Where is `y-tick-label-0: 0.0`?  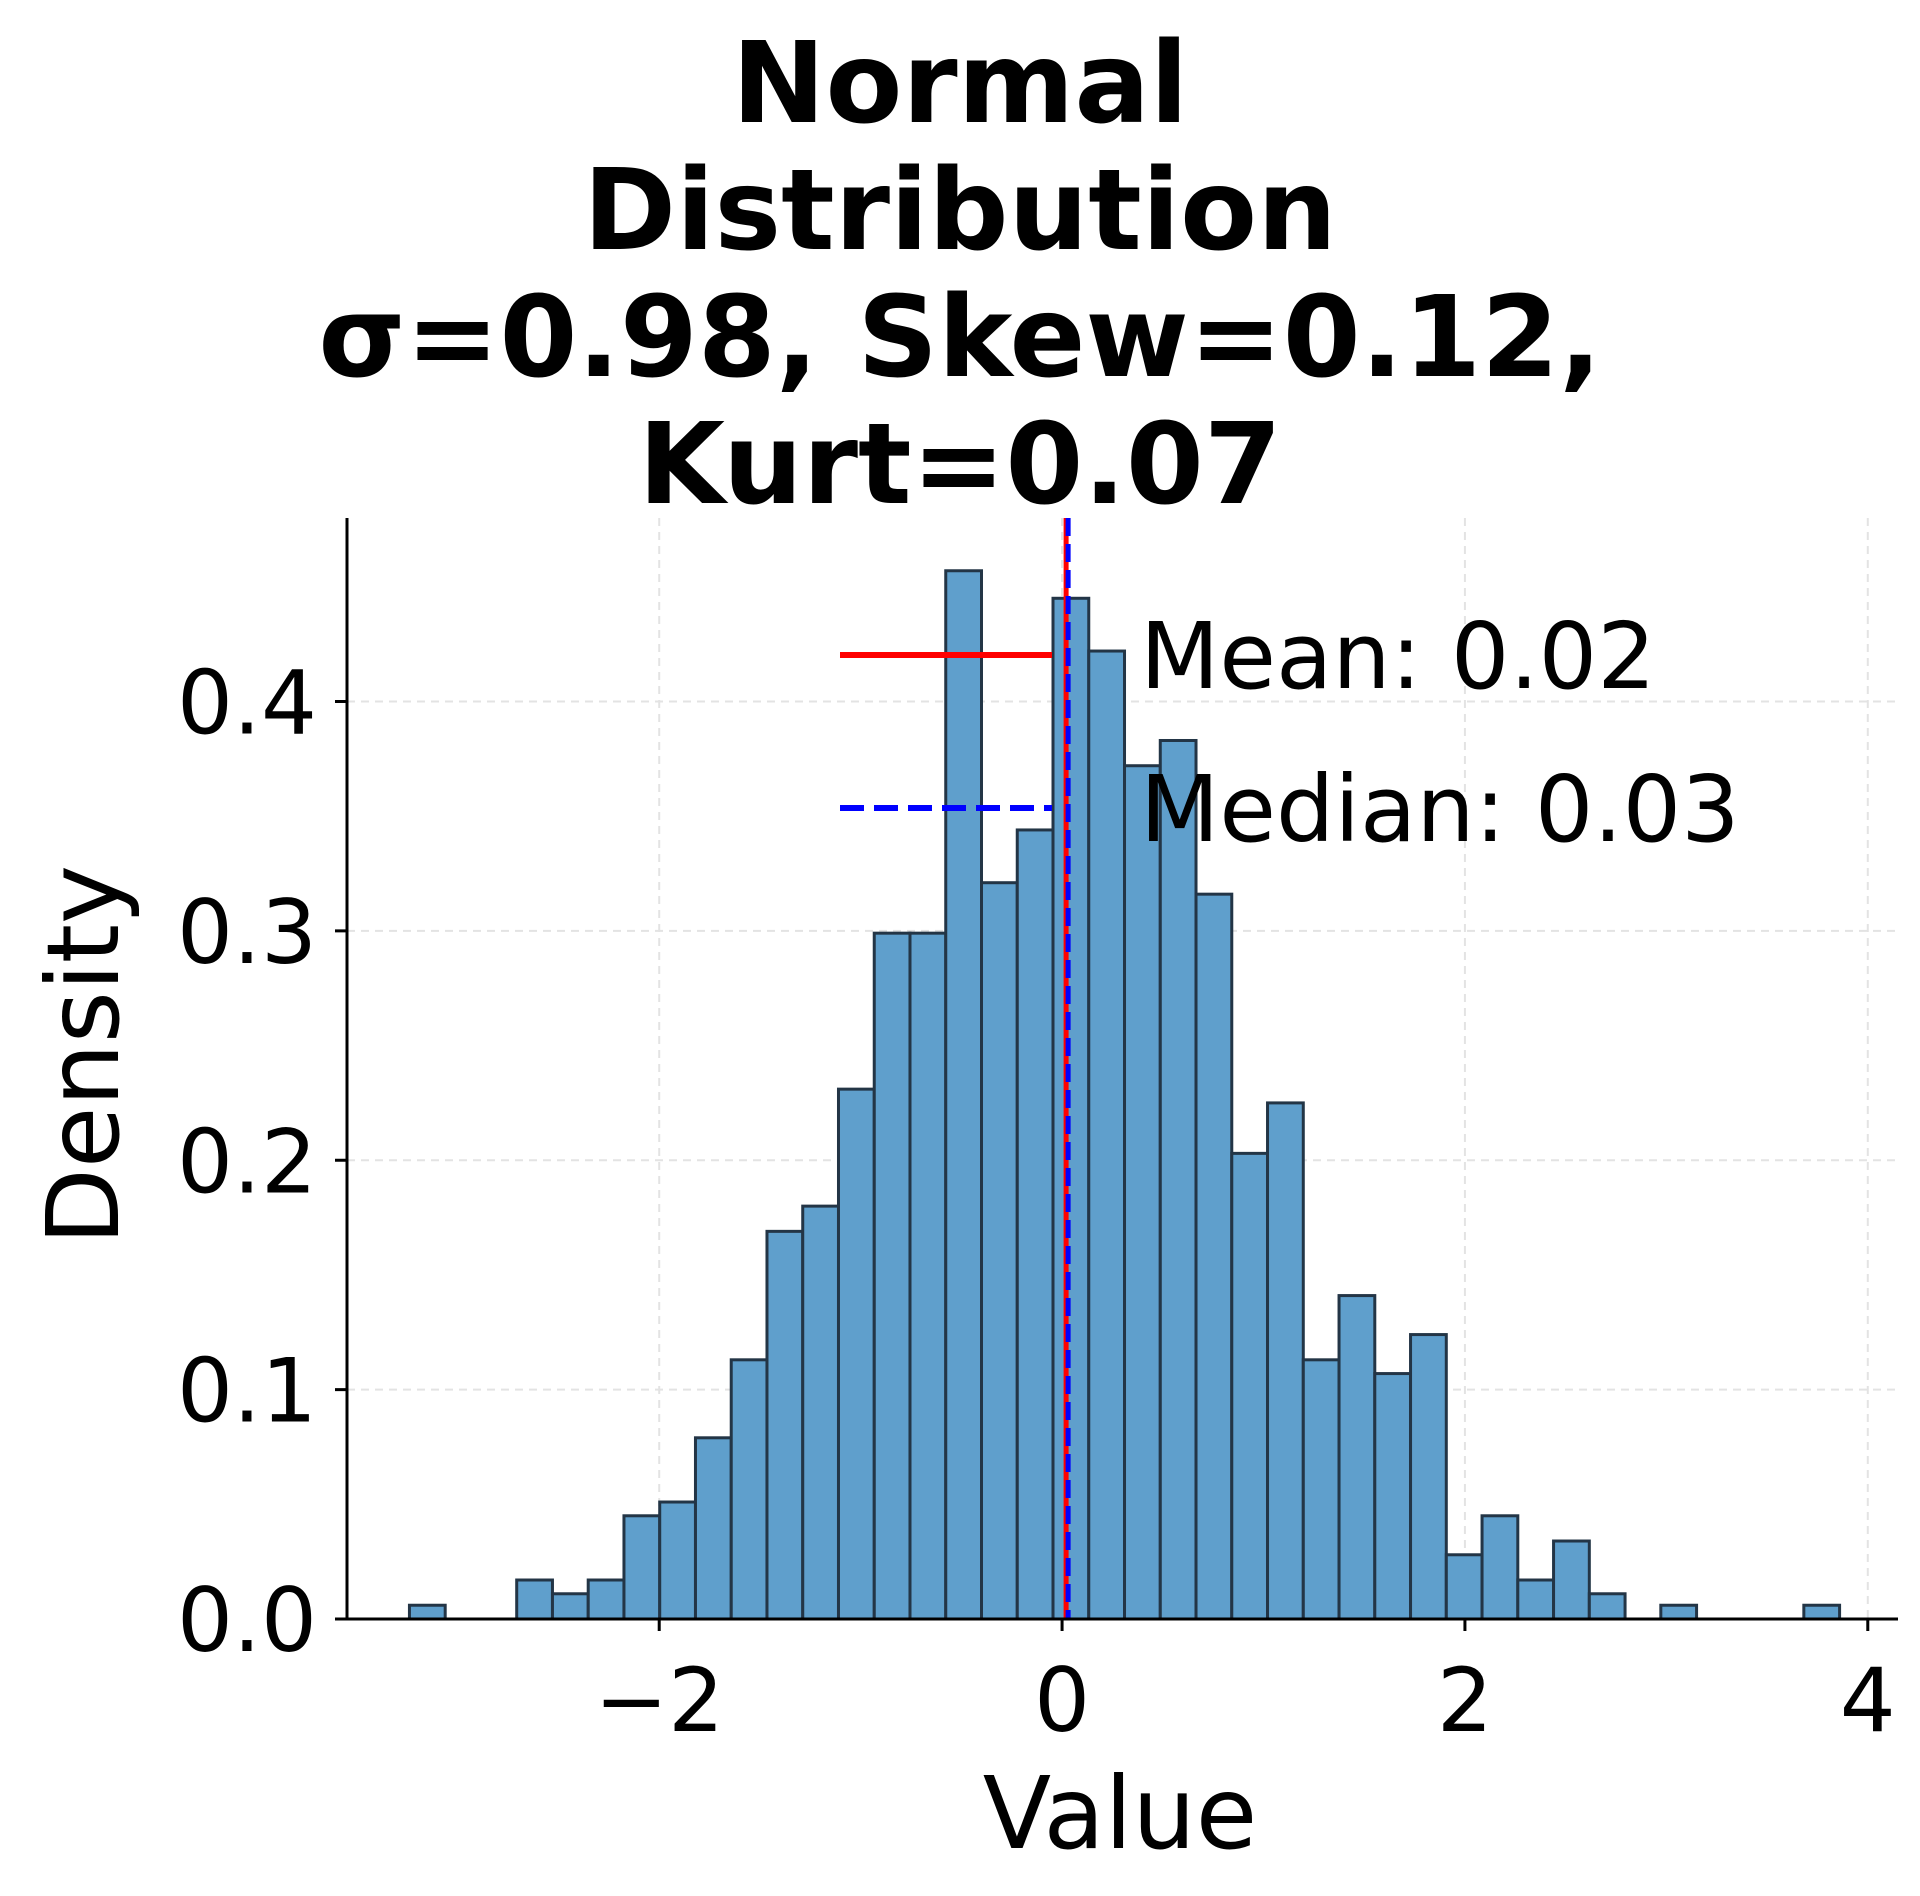
y-tick-label-0: 0.0 is located at coordinates (247, 1620).